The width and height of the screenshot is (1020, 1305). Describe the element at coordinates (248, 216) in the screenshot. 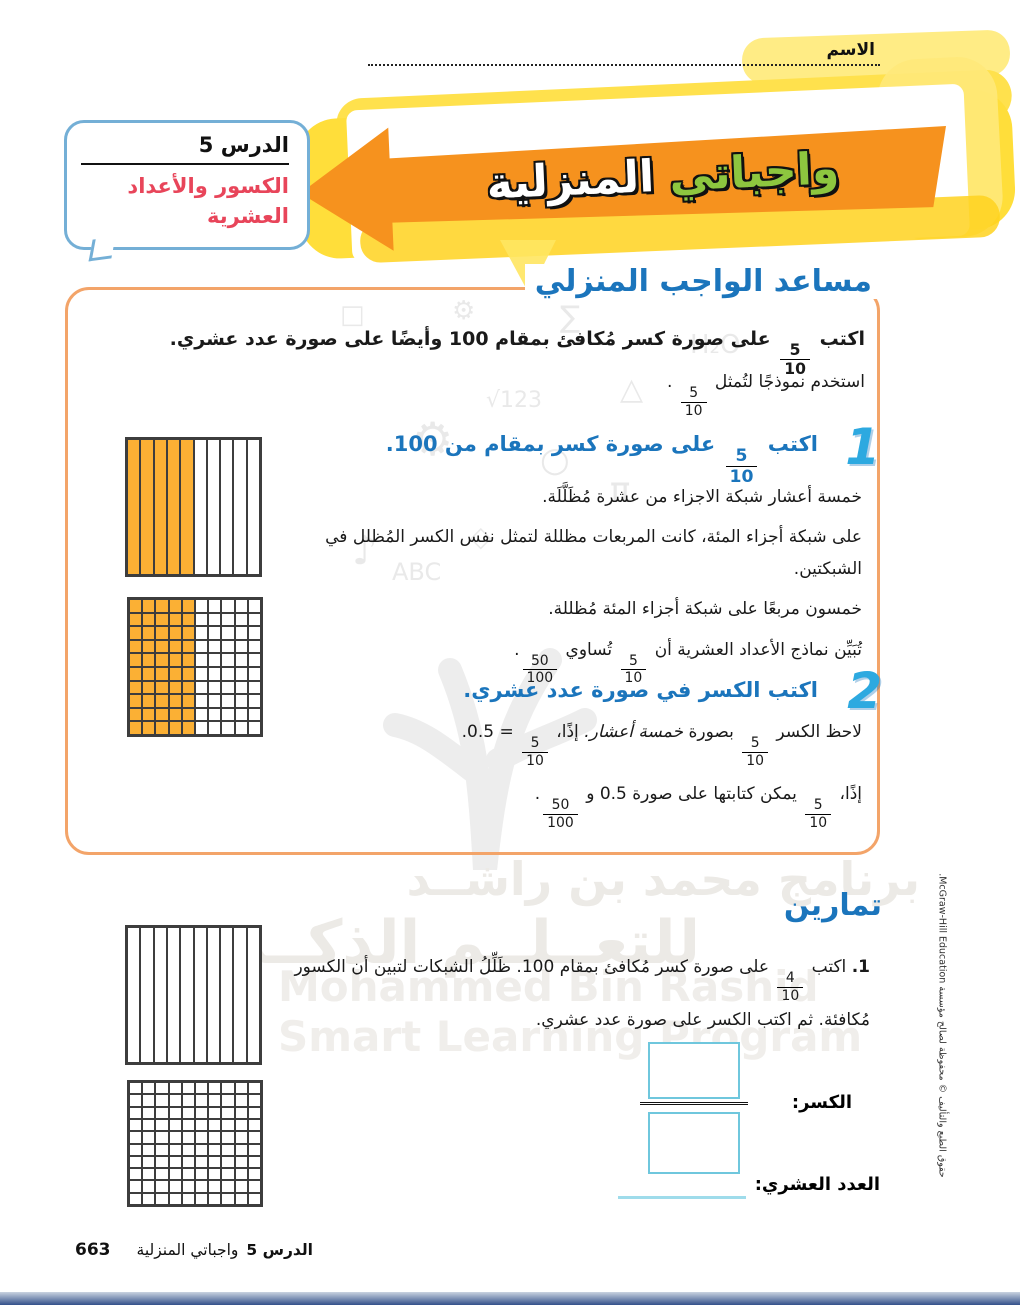

I see `lesson-topic-line2: العشرية` at that location.